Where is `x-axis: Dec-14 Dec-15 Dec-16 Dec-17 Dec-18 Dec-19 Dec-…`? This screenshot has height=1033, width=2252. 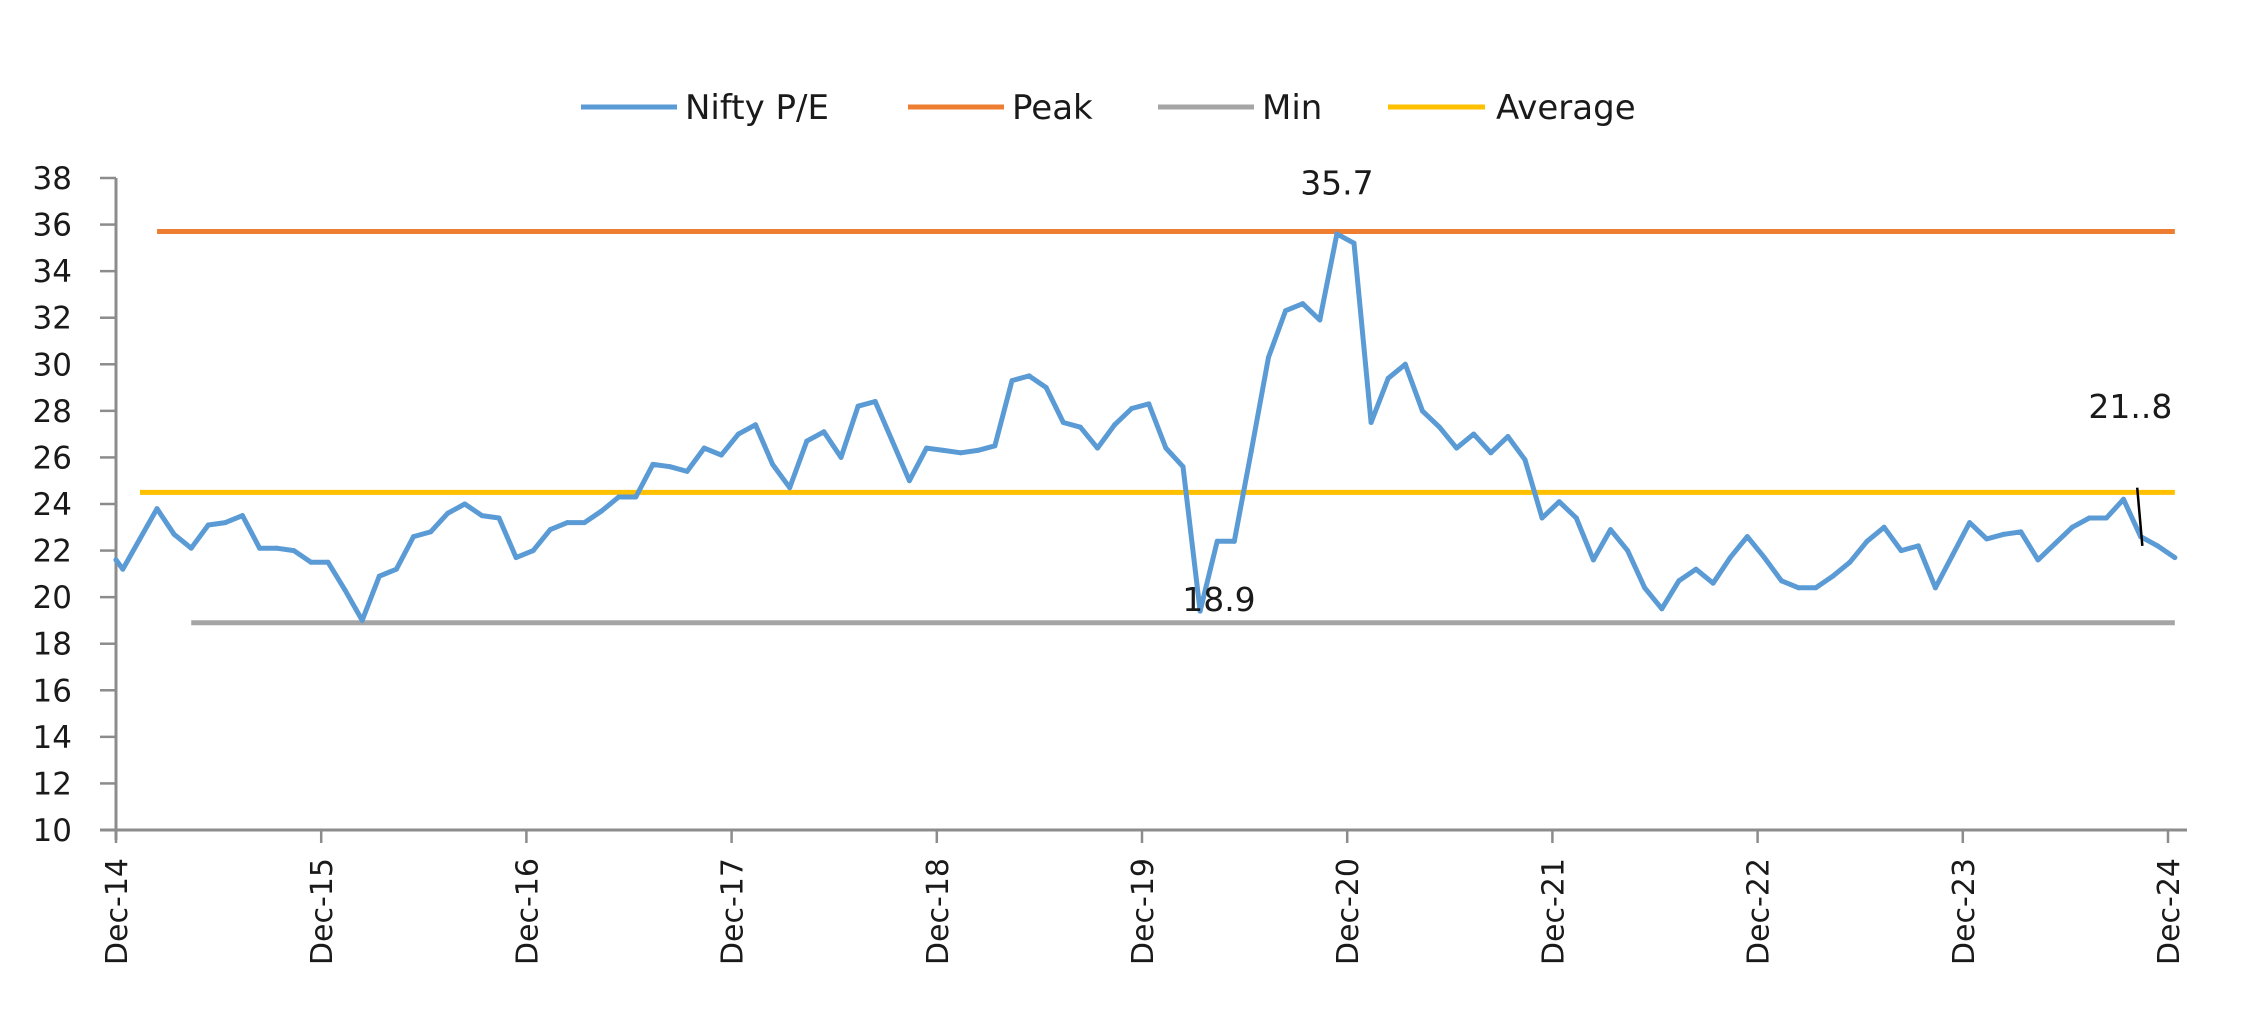 x-axis: Dec-14 Dec-15 Dec-16 Dec-17 Dec-18 Dec-19 Dec-… is located at coordinates (1143, 896).